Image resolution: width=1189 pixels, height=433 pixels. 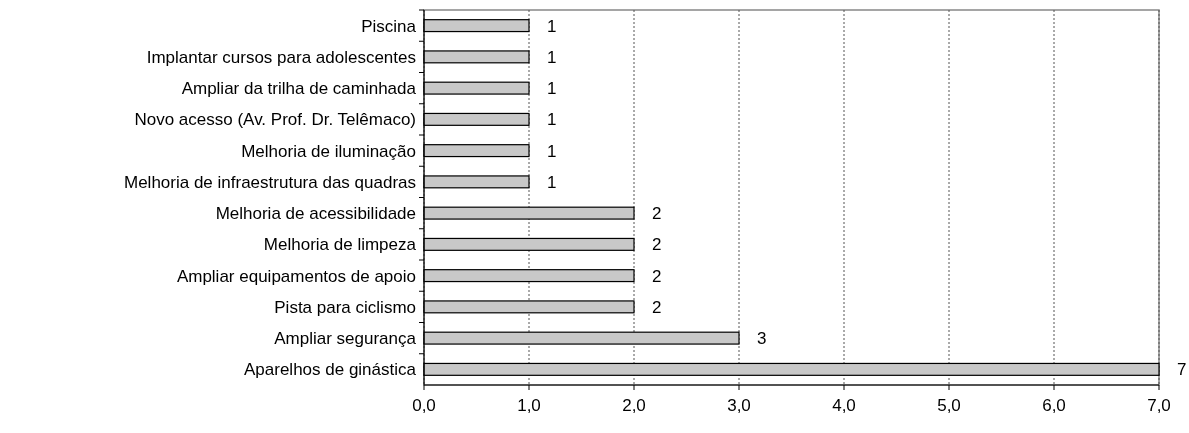 I want to click on x-tick-label: 2,0, so click(x=634, y=405).